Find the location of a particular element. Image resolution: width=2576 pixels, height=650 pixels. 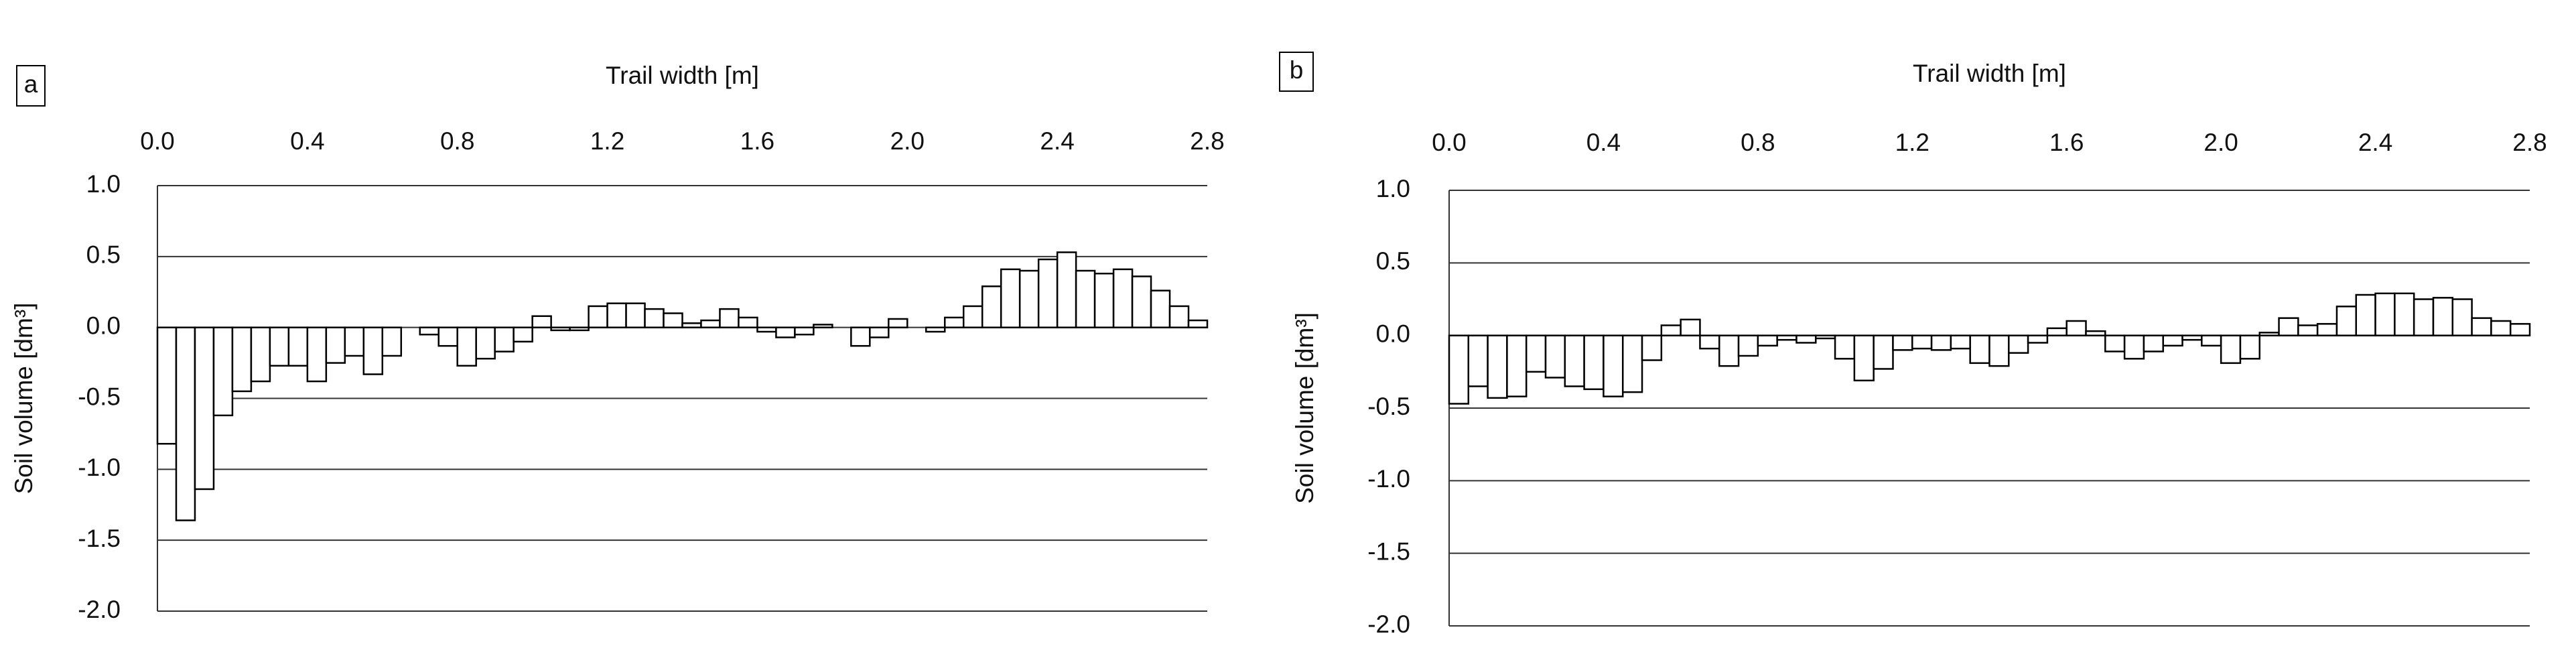

panel-label-box is located at coordinates (31, 86).